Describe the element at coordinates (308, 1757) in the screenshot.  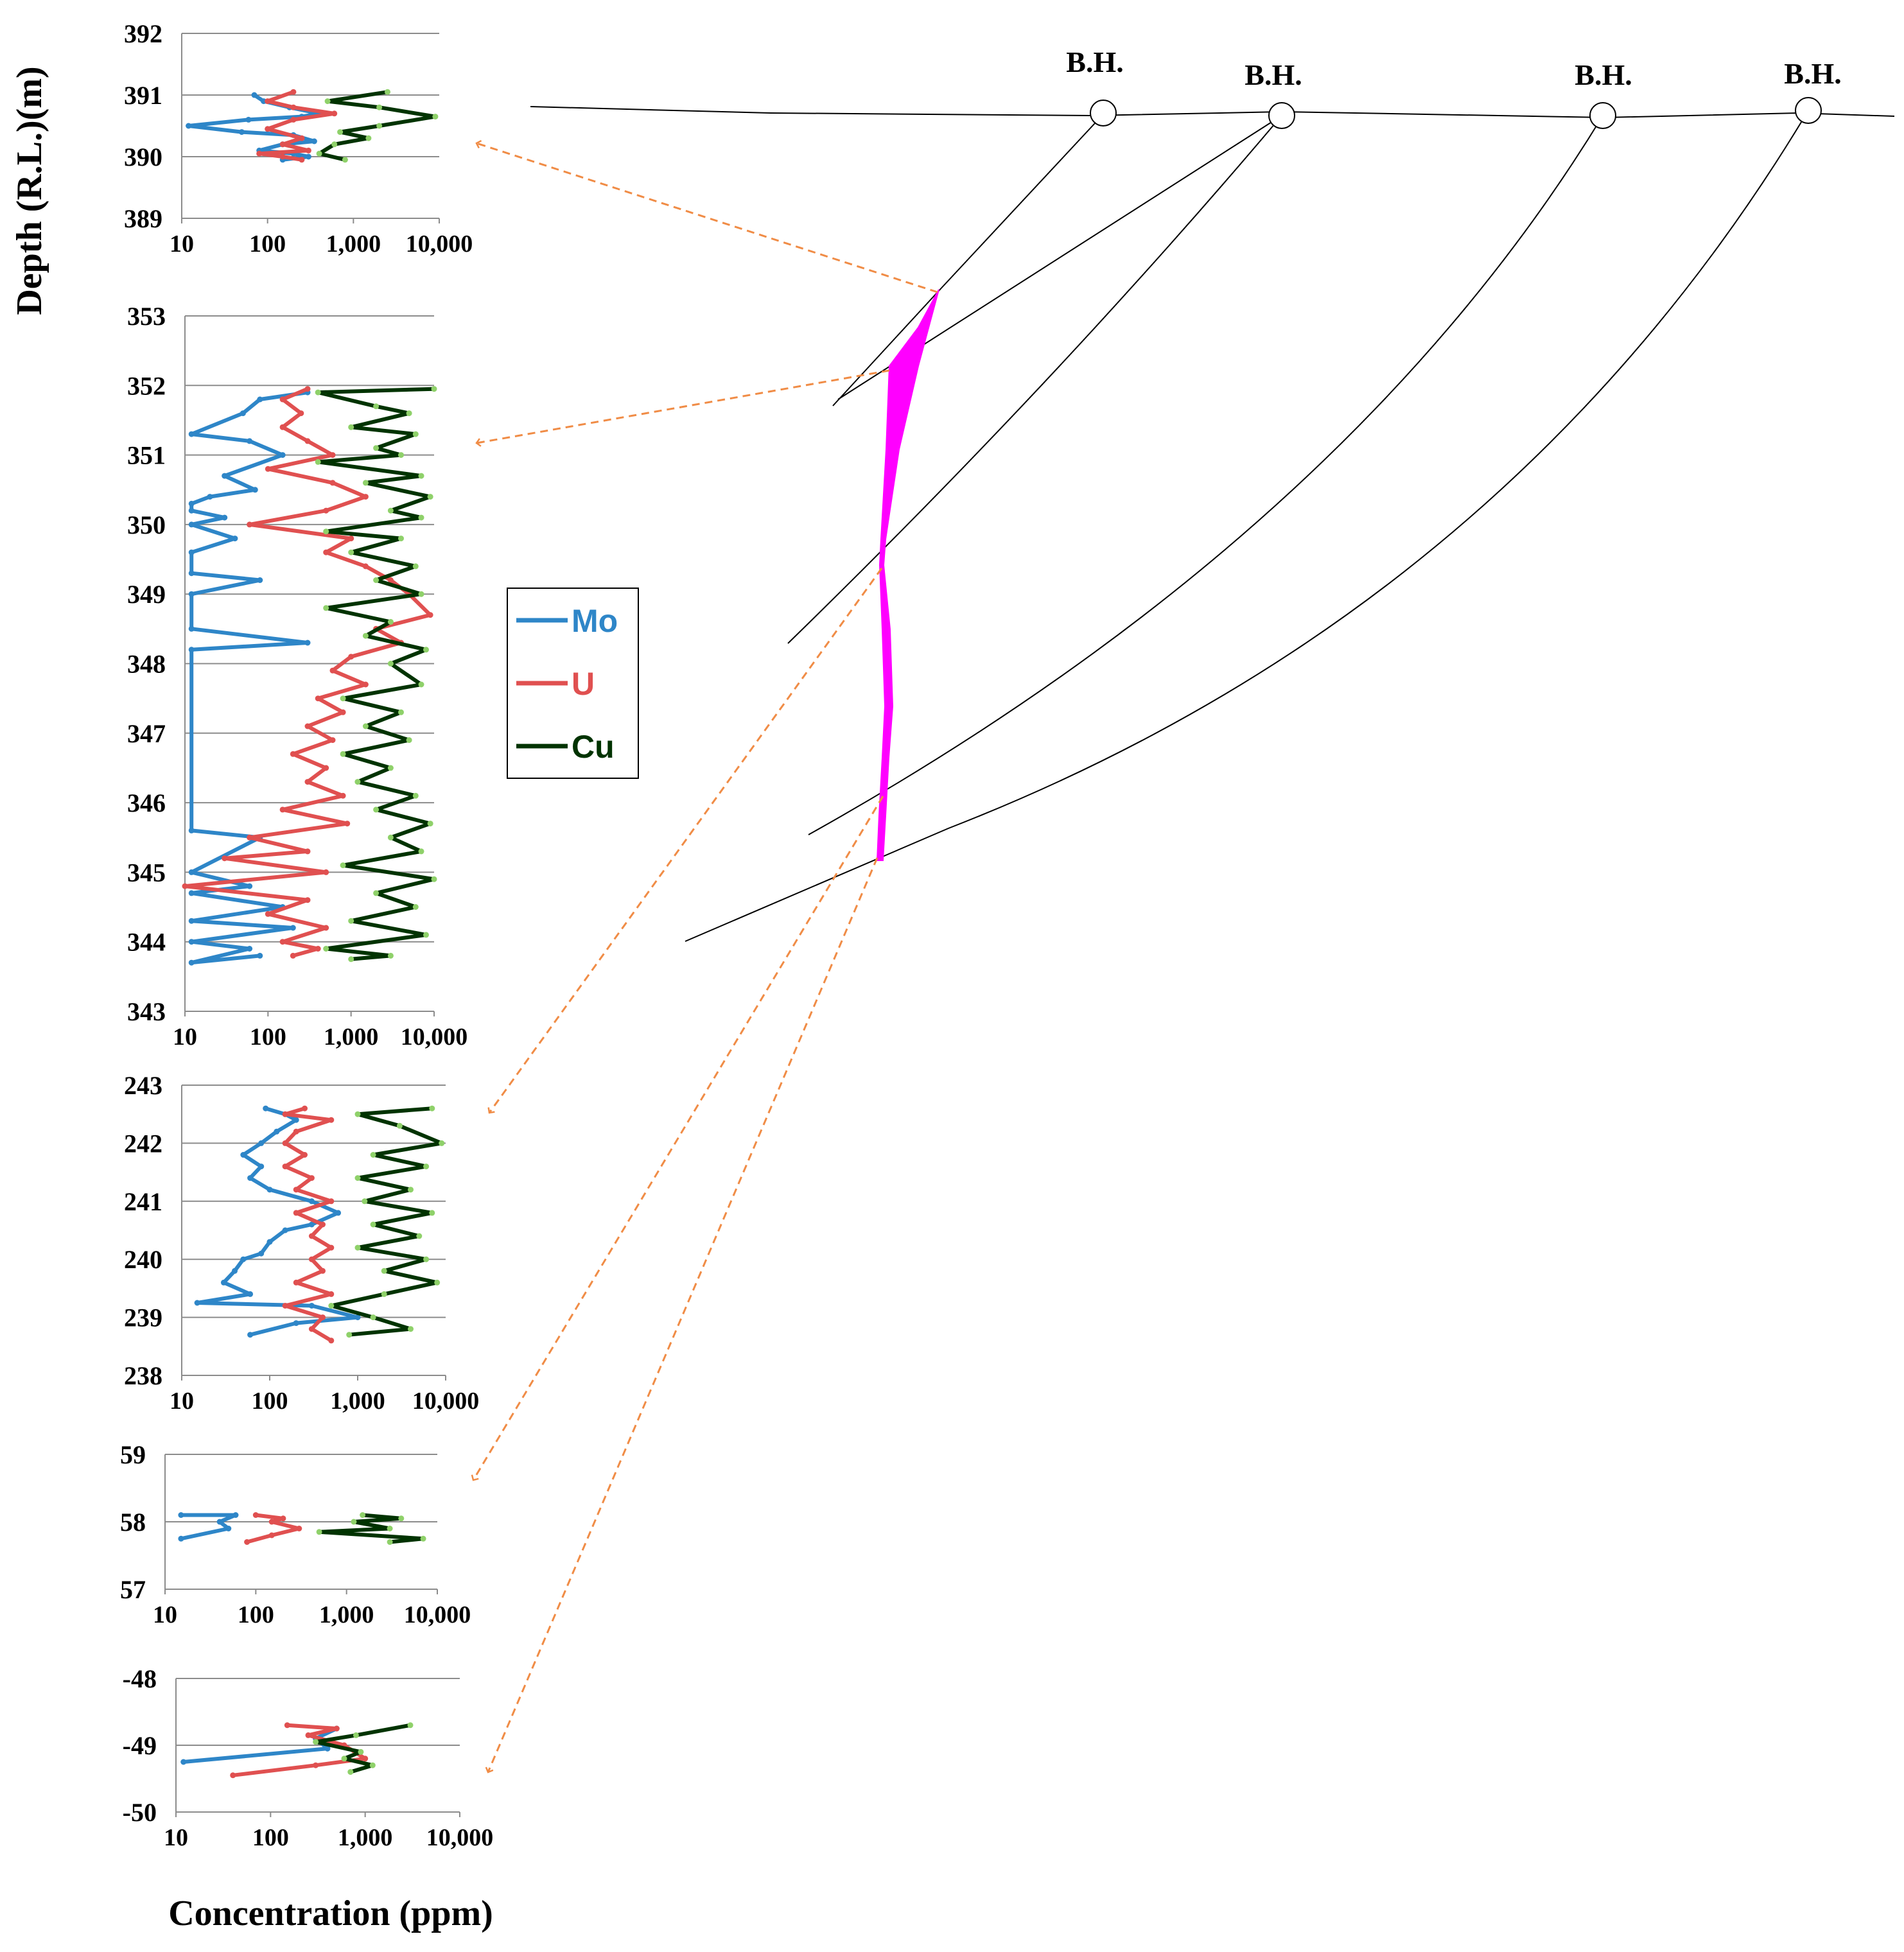
I see `chart-panel-5: -48 -49 -50 10 100 1,000 10,000` at that location.